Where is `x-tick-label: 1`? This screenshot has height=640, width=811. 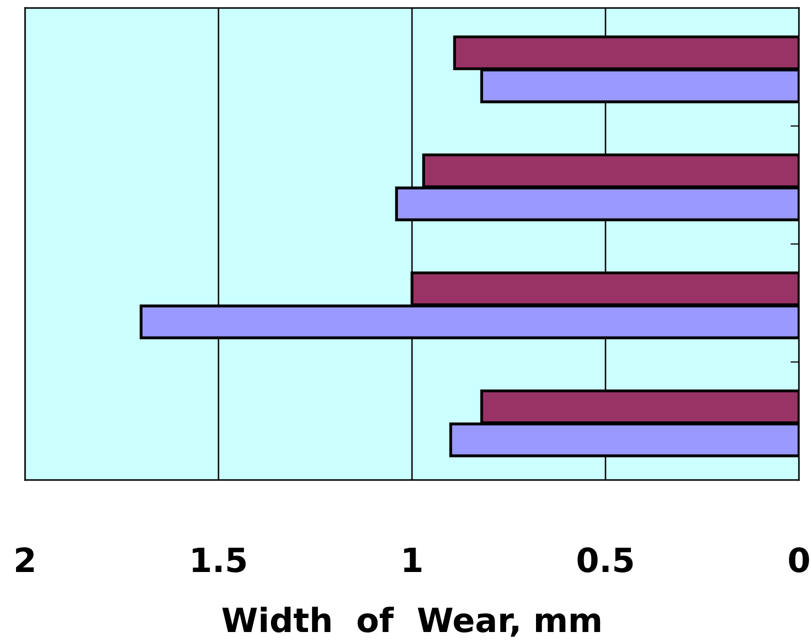
x-tick-label: 1 is located at coordinates (413, 560).